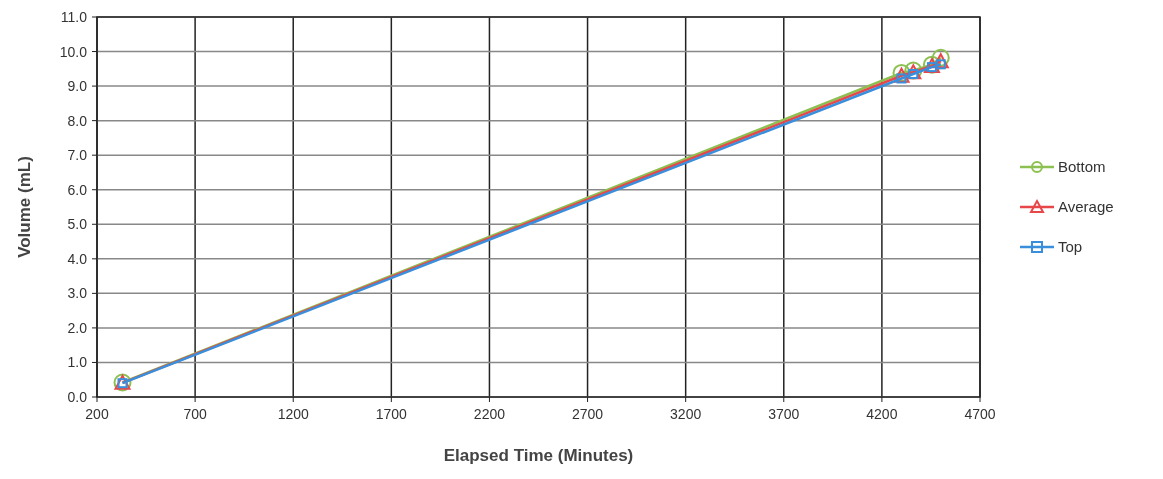 The height and width of the screenshot is (479, 1163). I want to click on x-tick-label: 1700, so click(391, 414).